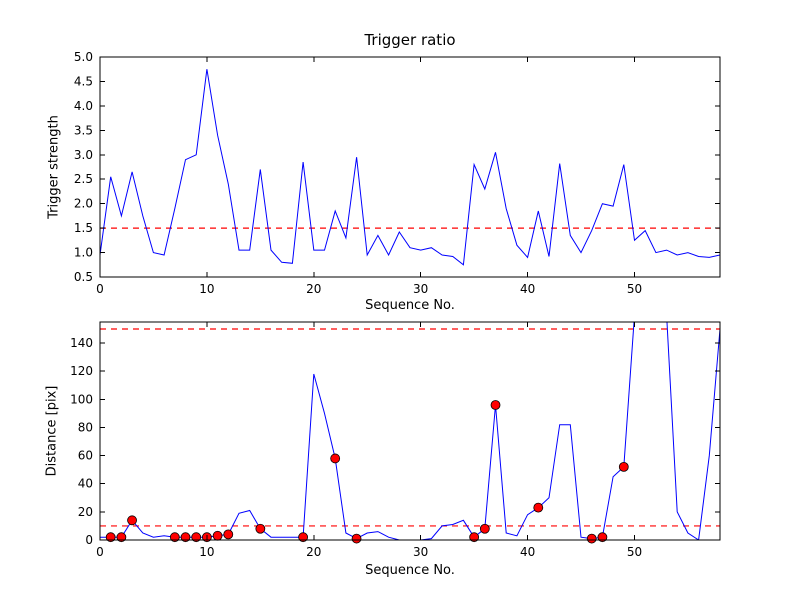 This screenshot has width=800, height=600. What do you see at coordinates (83, 106) in the screenshot?
I see `y-tick-label: 4.0` at bounding box center [83, 106].